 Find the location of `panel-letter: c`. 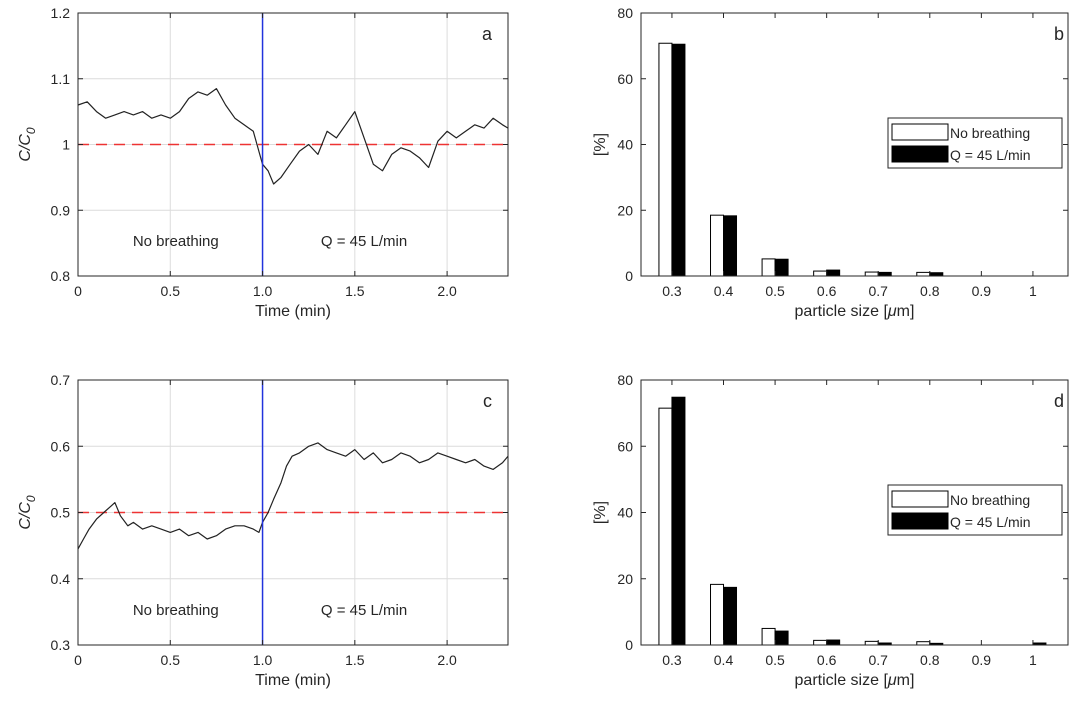

panel-letter: c is located at coordinates (487, 401).